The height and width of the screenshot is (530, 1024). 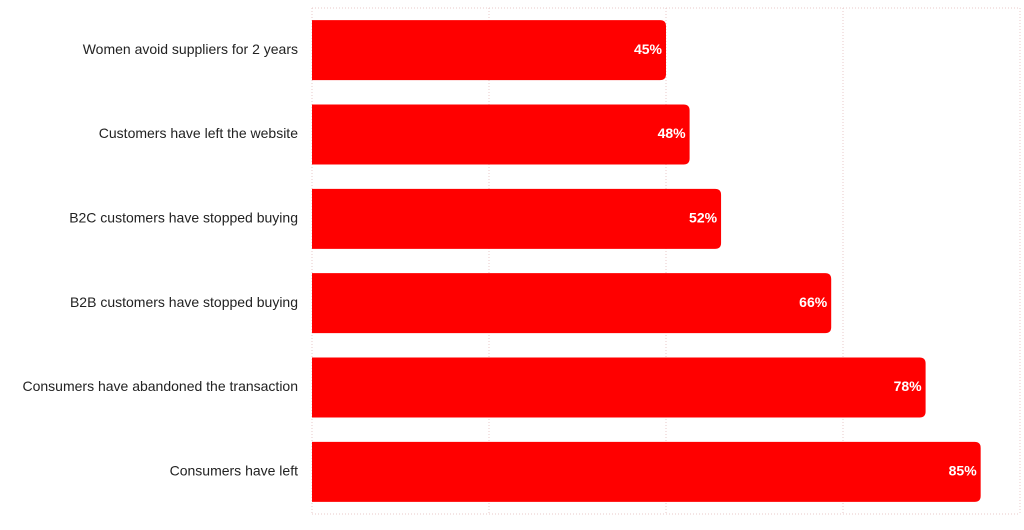 I want to click on value-label: 66%, so click(x=813, y=302).